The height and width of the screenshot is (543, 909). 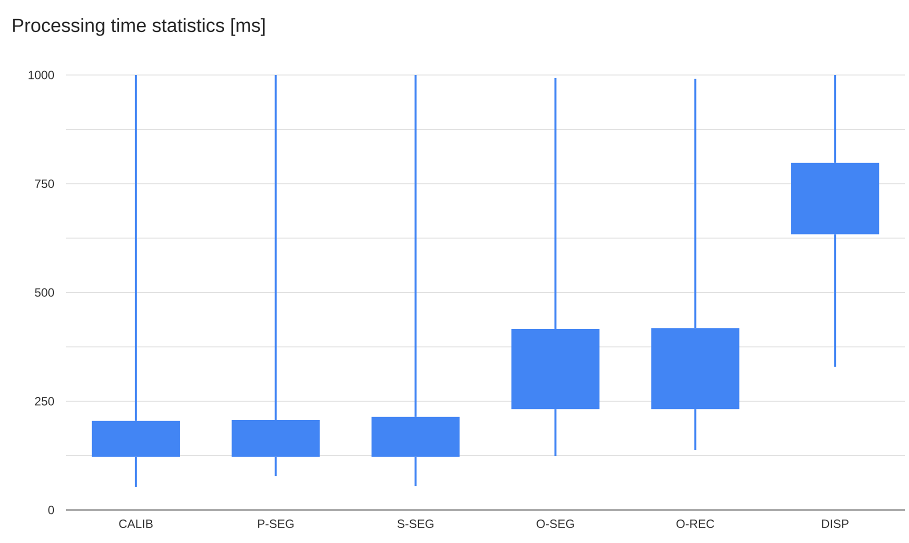 What do you see at coordinates (136, 524) in the screenshot?
I see `x-tick-label: CALIB` at bounding box center [136, 524].